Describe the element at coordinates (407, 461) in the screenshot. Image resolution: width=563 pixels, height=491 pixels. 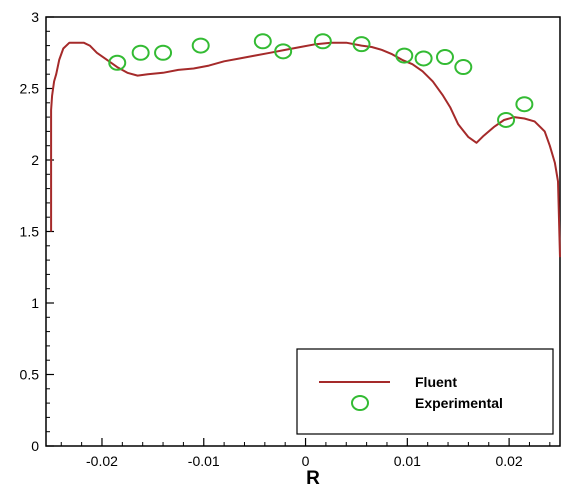
I see `x-tick-label: 0.01` at that location.